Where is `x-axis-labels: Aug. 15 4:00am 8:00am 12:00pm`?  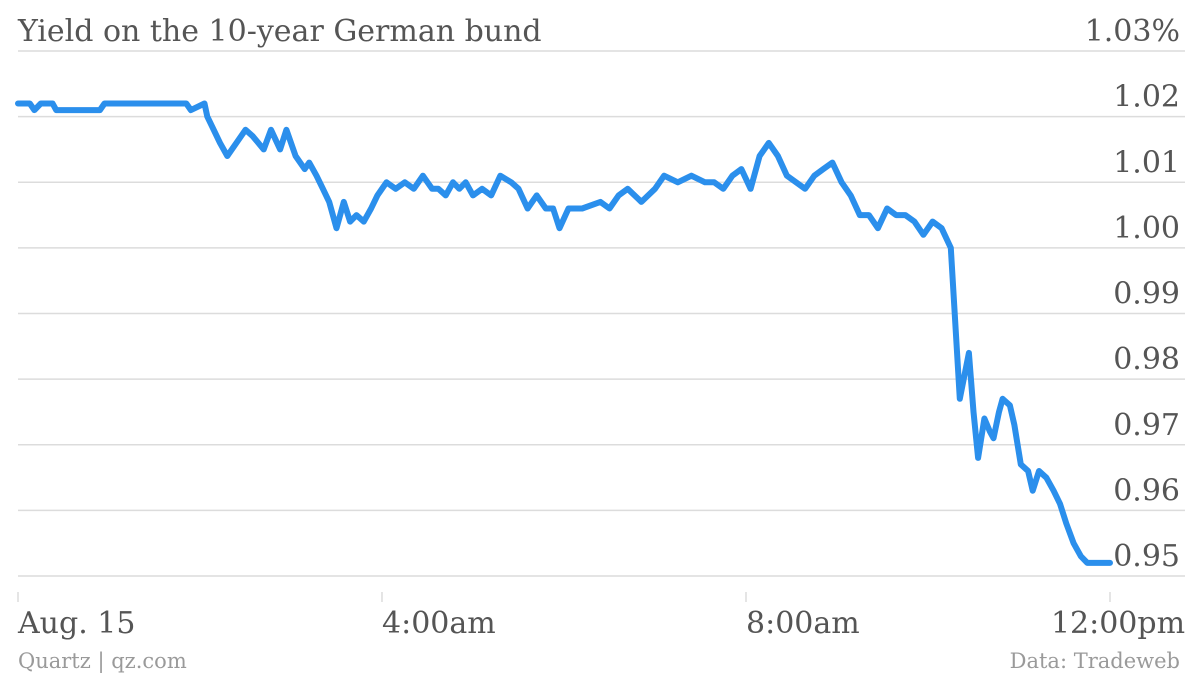 x-axis-labels: Aug. 15 4:00am 8:00am 12:00pm is located at coordinates (601, 623).